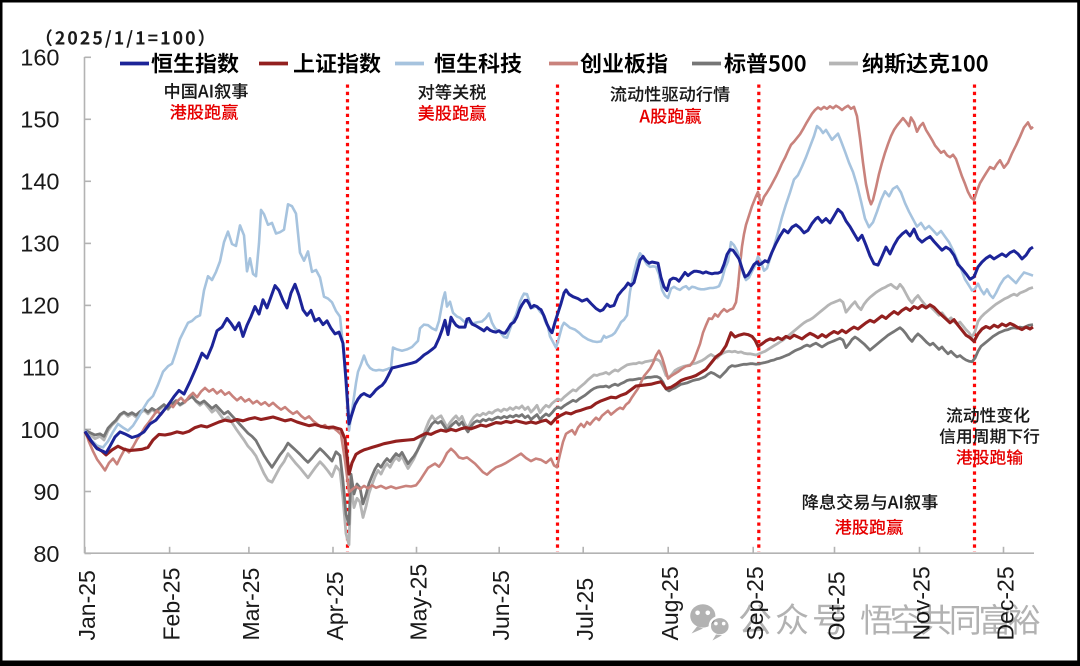 This screenshot has width=1080, height=666. Describe the element at coordinates (251, 604) in the screenshot. I see `svg-text: Mar-25` at that location.